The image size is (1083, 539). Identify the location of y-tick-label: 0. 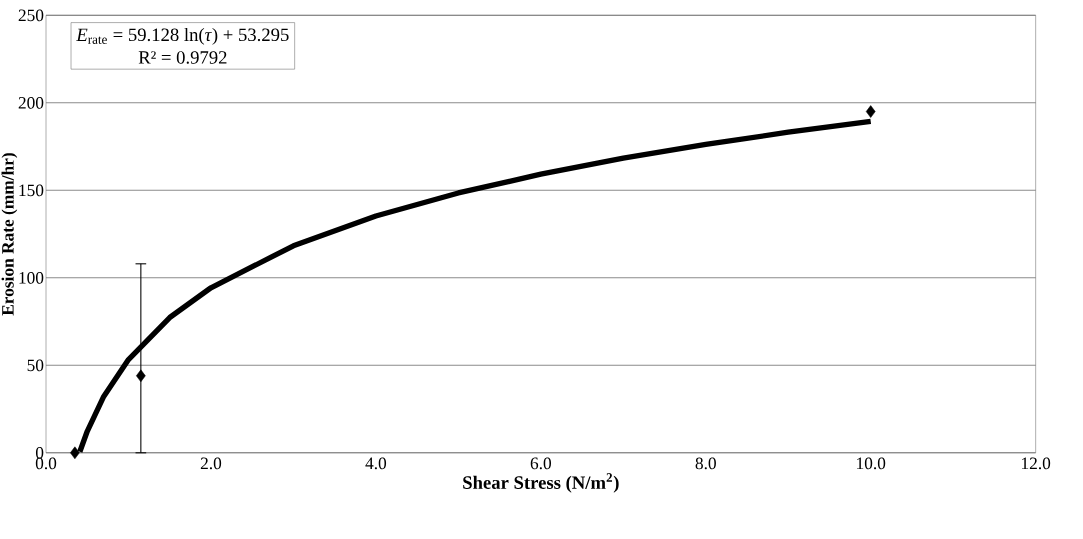
(39, 453).